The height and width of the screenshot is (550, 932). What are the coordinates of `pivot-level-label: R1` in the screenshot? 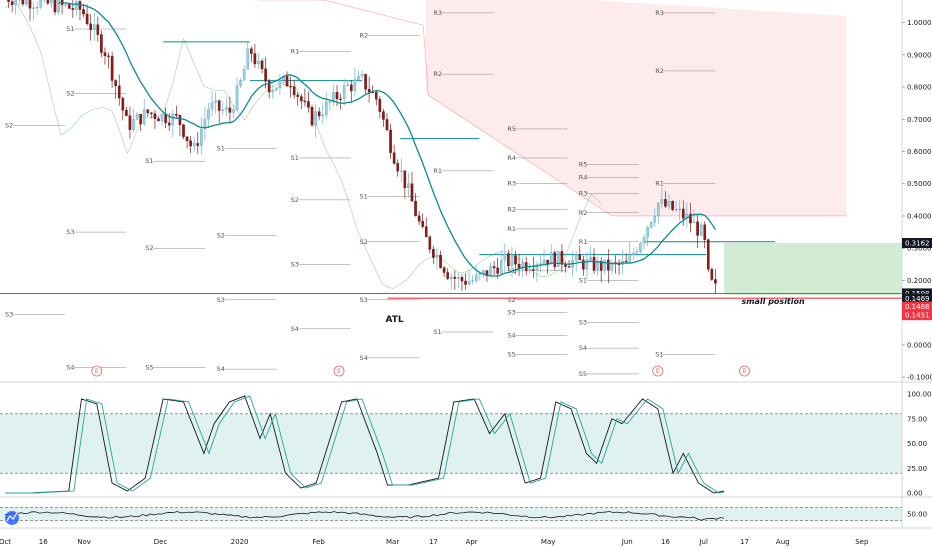 It's located at (583, 242).